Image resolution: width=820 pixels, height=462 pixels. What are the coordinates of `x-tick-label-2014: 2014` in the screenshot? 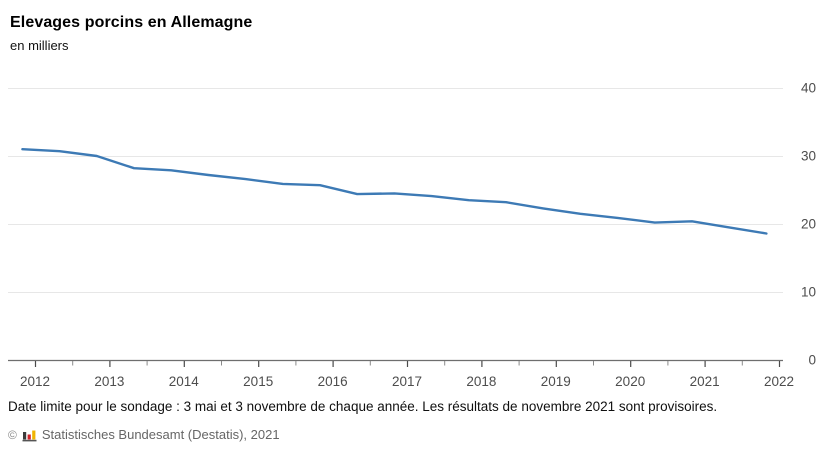 It's located at (184, 381).